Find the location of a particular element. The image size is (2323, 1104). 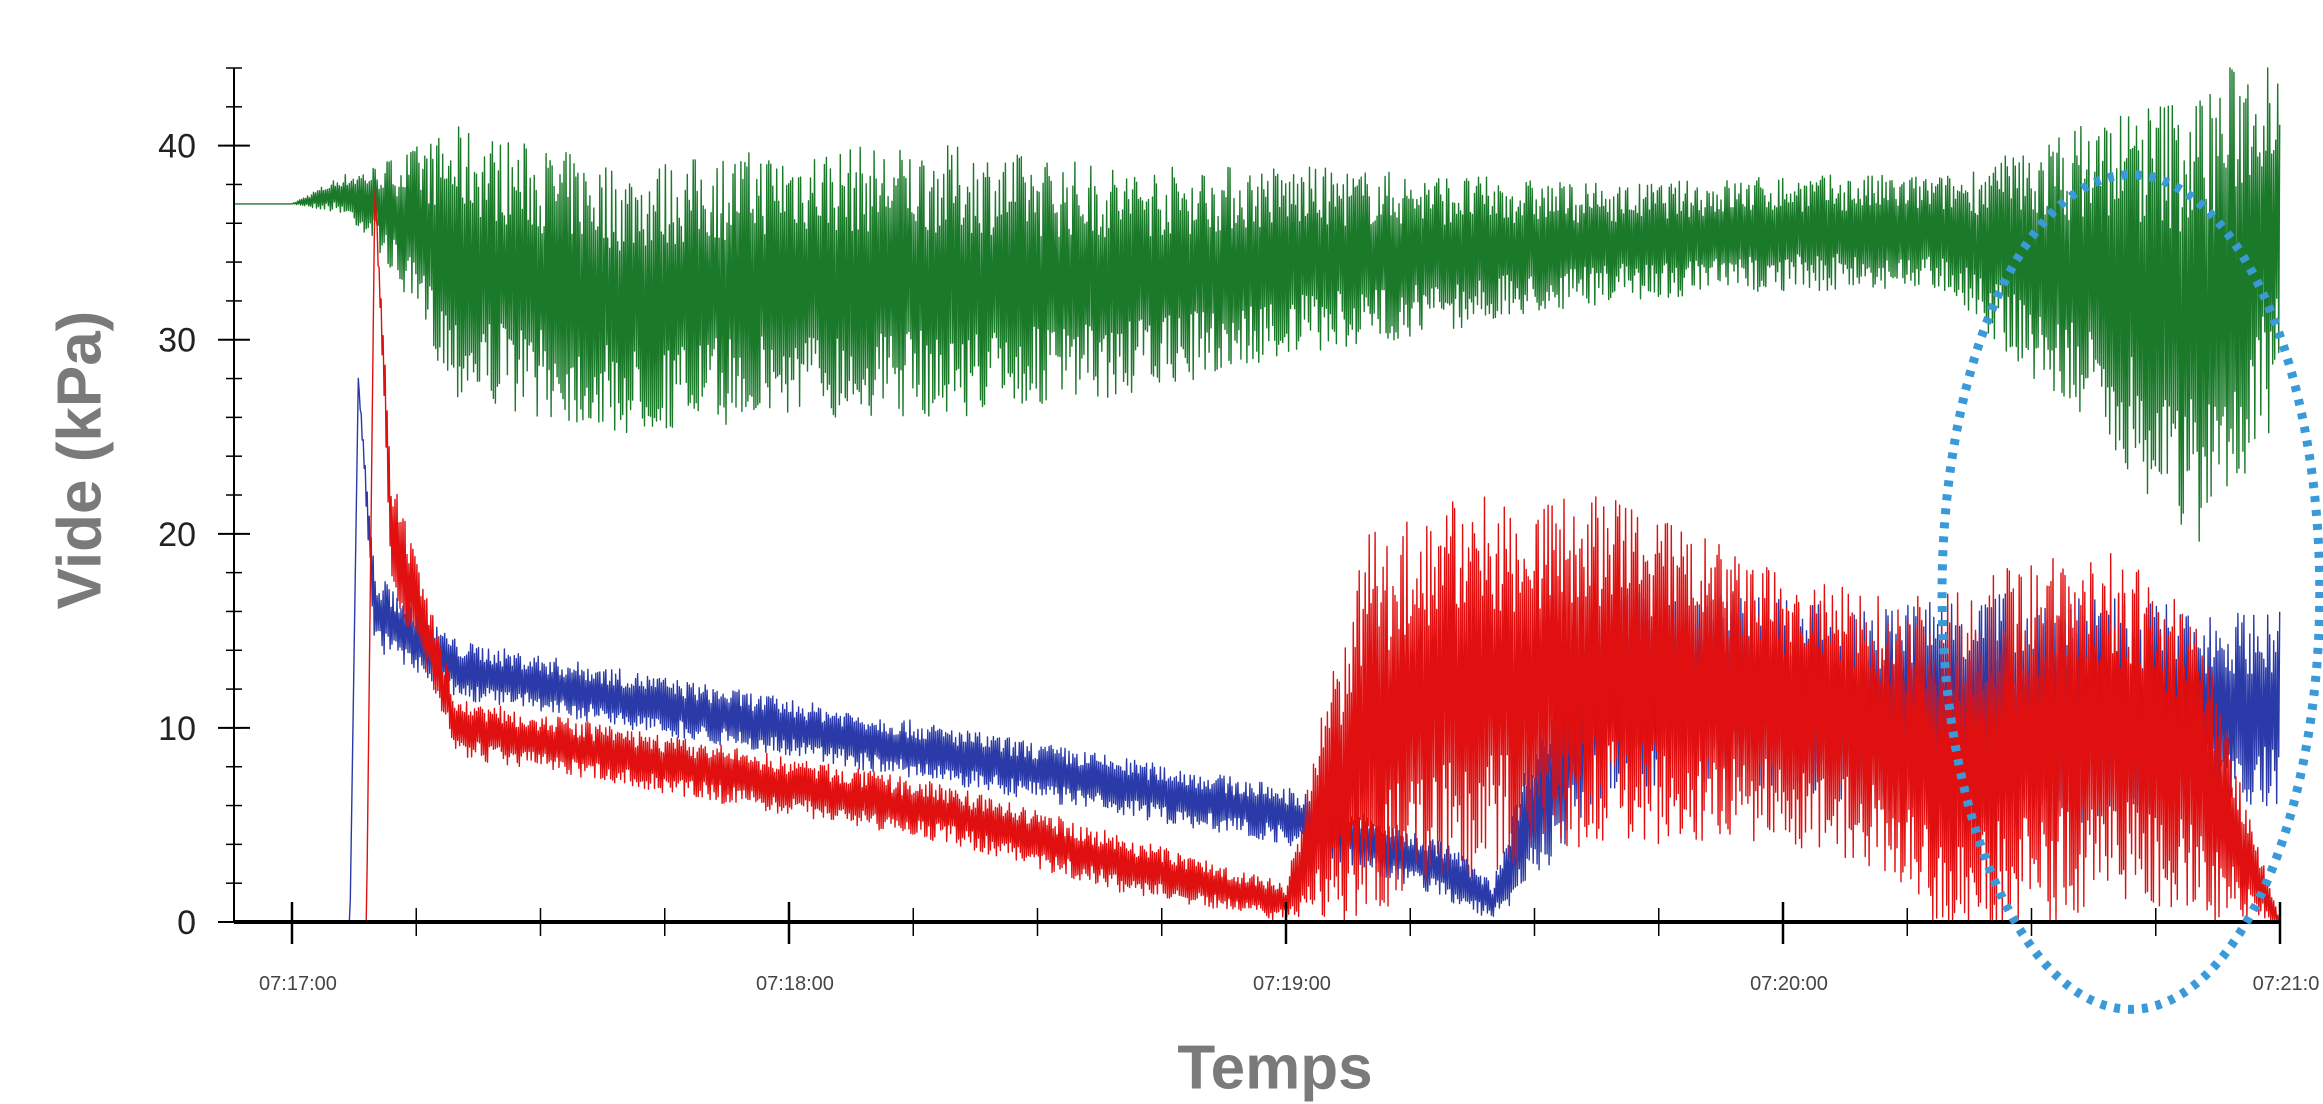

x-tick-label: 07:20:00 is located at coordinates (1789, 984).